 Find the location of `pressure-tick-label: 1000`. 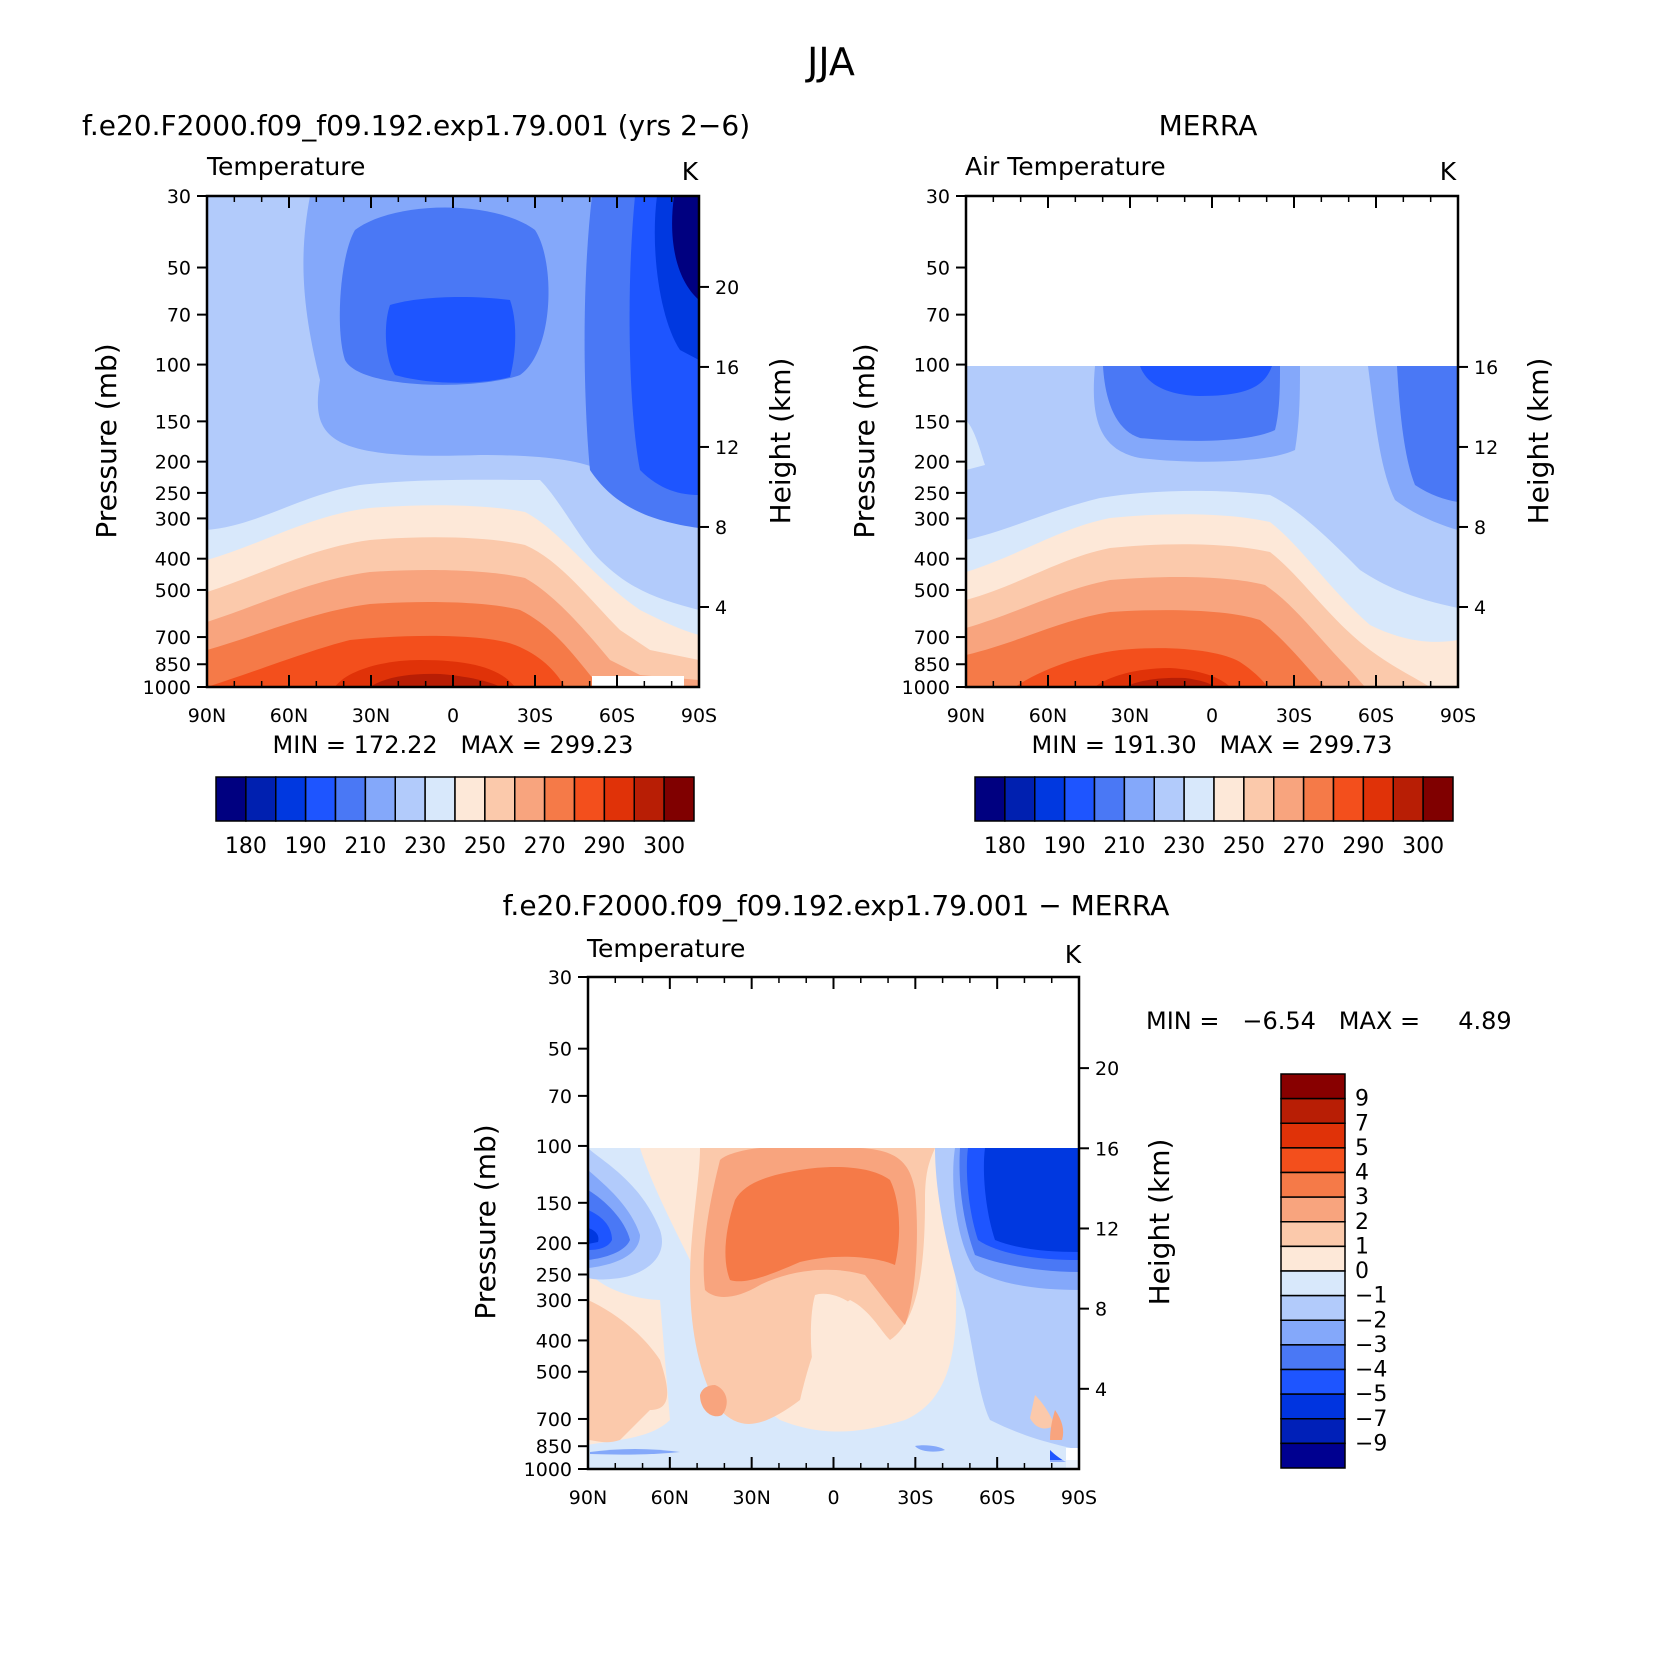

pressure-tick-label: 1000 is located at coordinates (926, 688).